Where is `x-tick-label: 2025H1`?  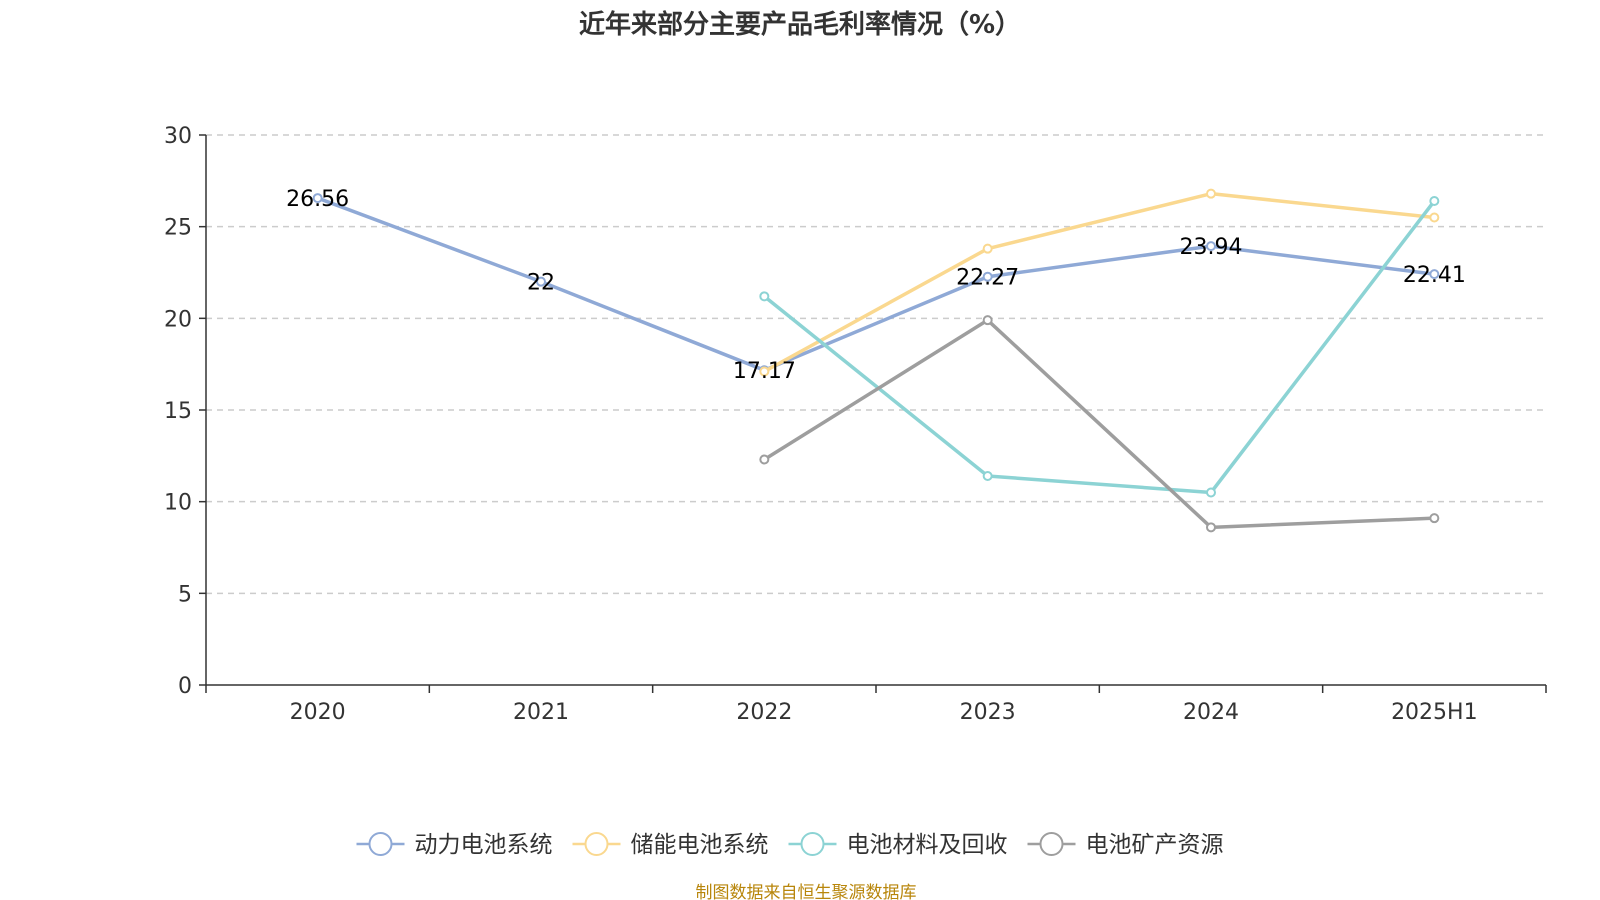
x-tick-label: 2025H1 is located at coordinates (1434, 712).